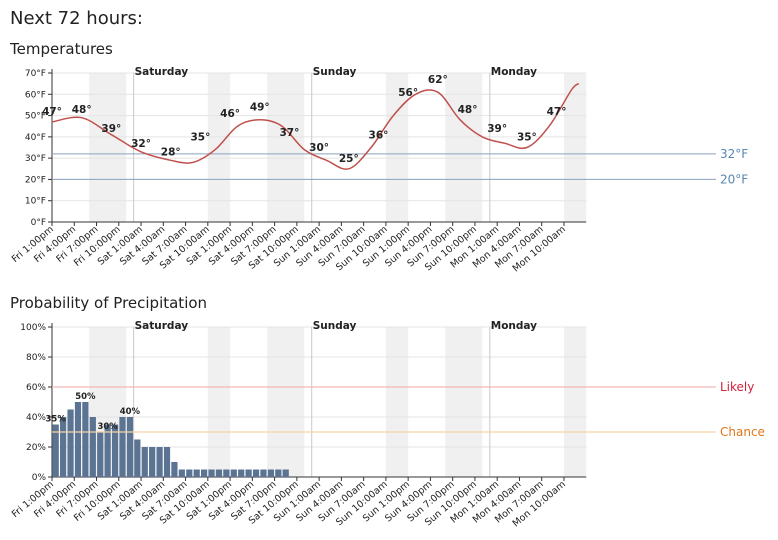  I want to click on temp-data-label: 62°, so click(438, 80).